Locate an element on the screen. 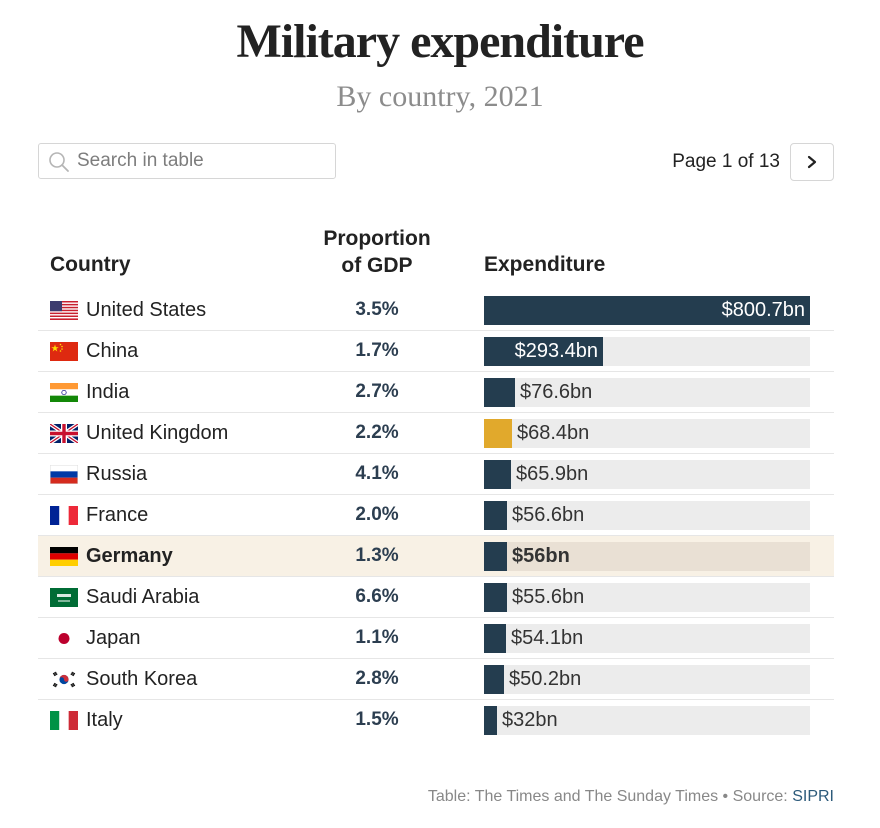 The image size is (880, 828). footer-credit-text: Table: The Times and The Sunday Times is located at coordinates (573, 796).